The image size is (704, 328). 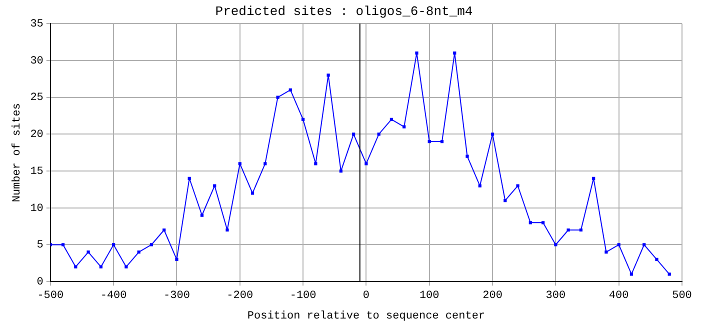 What do you see at coordinates (37, 61) in the screenshot?
I see `y-tick-label: 30` at bounding box center [37, 61].